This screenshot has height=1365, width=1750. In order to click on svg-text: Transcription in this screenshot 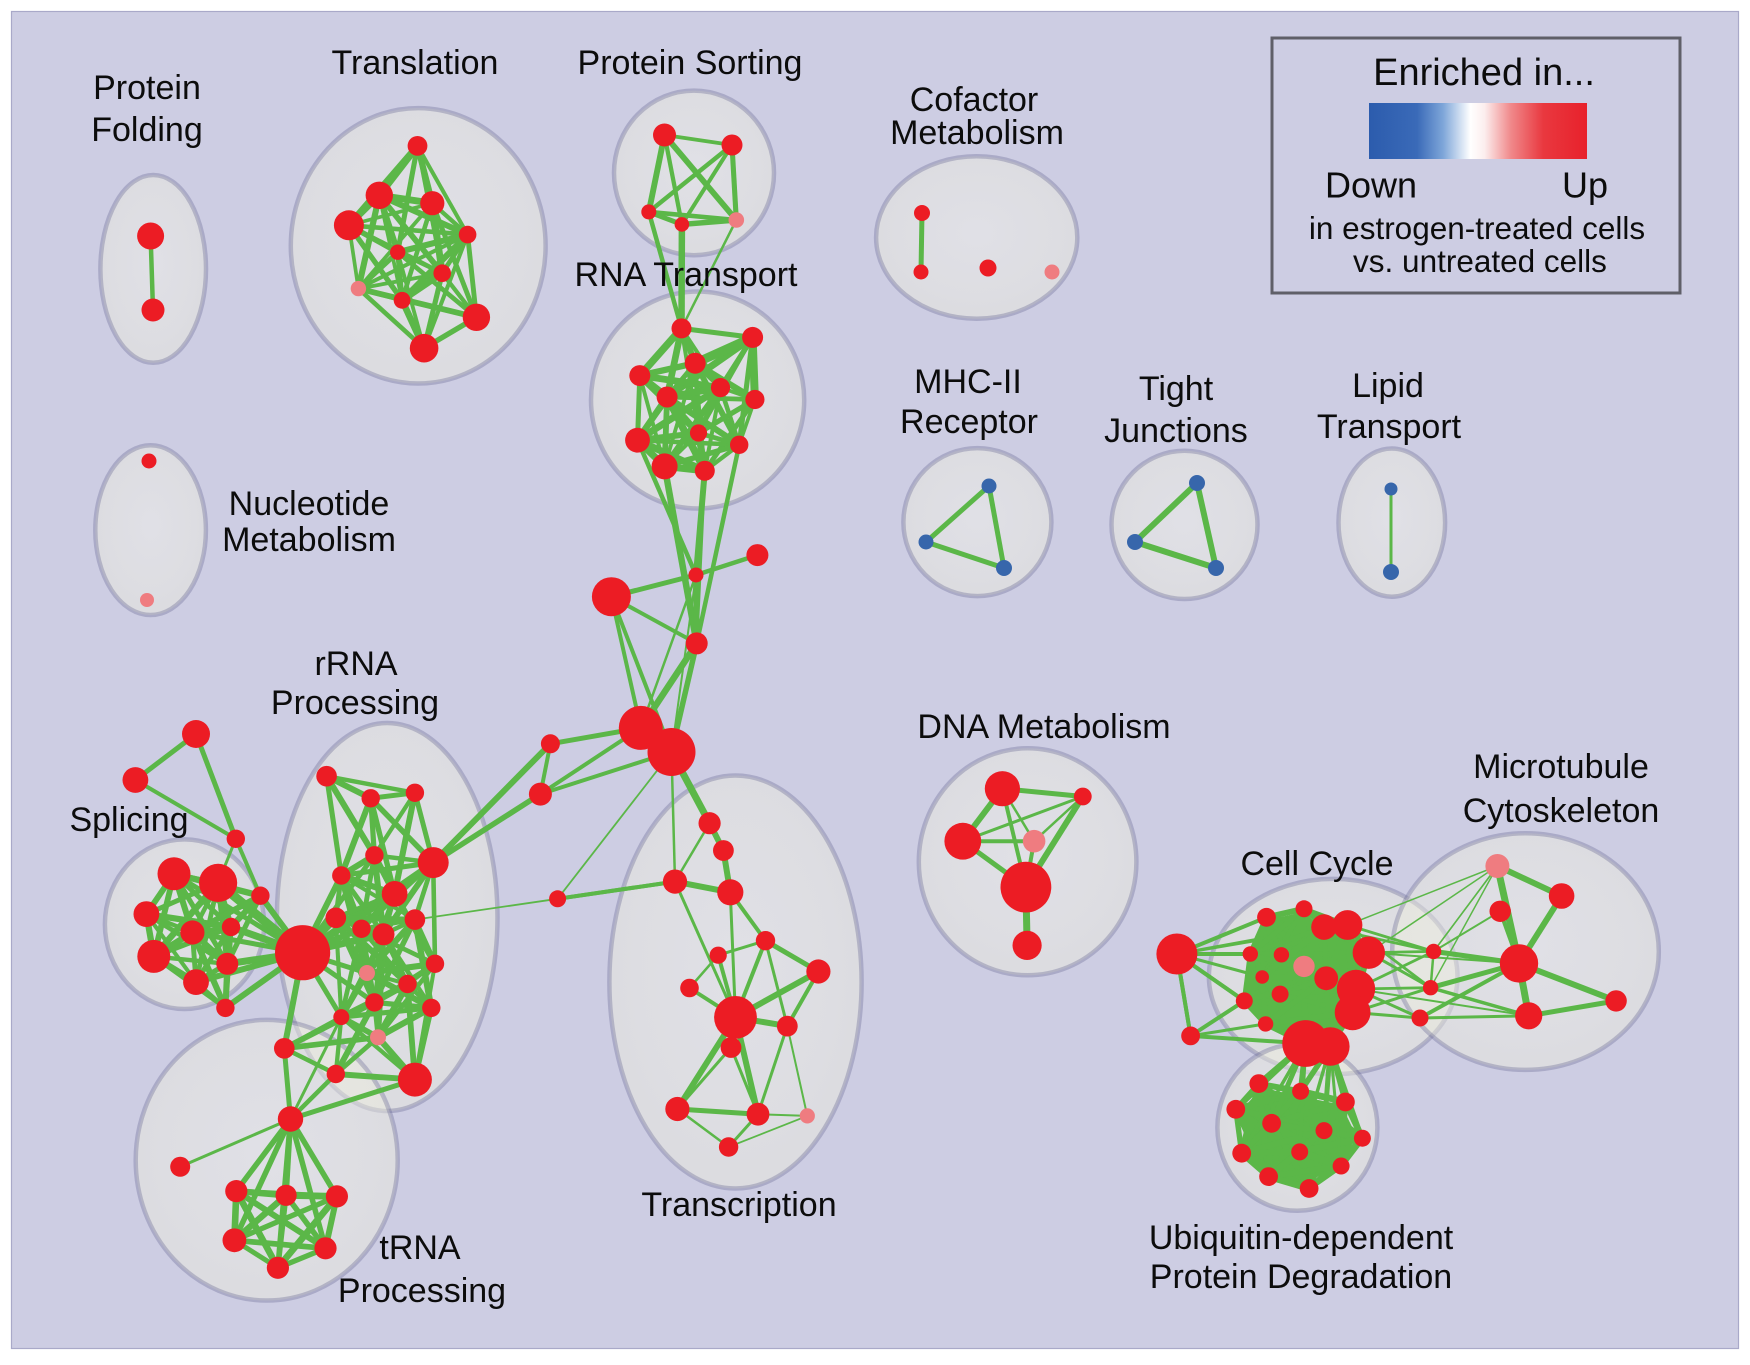, I will do `click(738, 1205)`.